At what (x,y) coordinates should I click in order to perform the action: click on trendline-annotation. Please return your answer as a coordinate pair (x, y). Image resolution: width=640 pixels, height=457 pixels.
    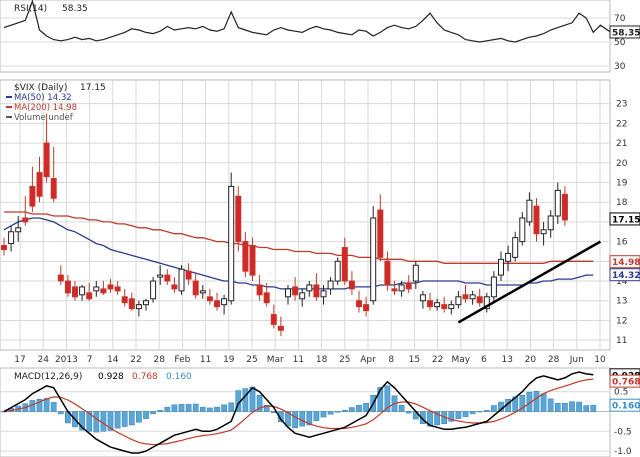
    Looking at the image, I should click on (529, 282).